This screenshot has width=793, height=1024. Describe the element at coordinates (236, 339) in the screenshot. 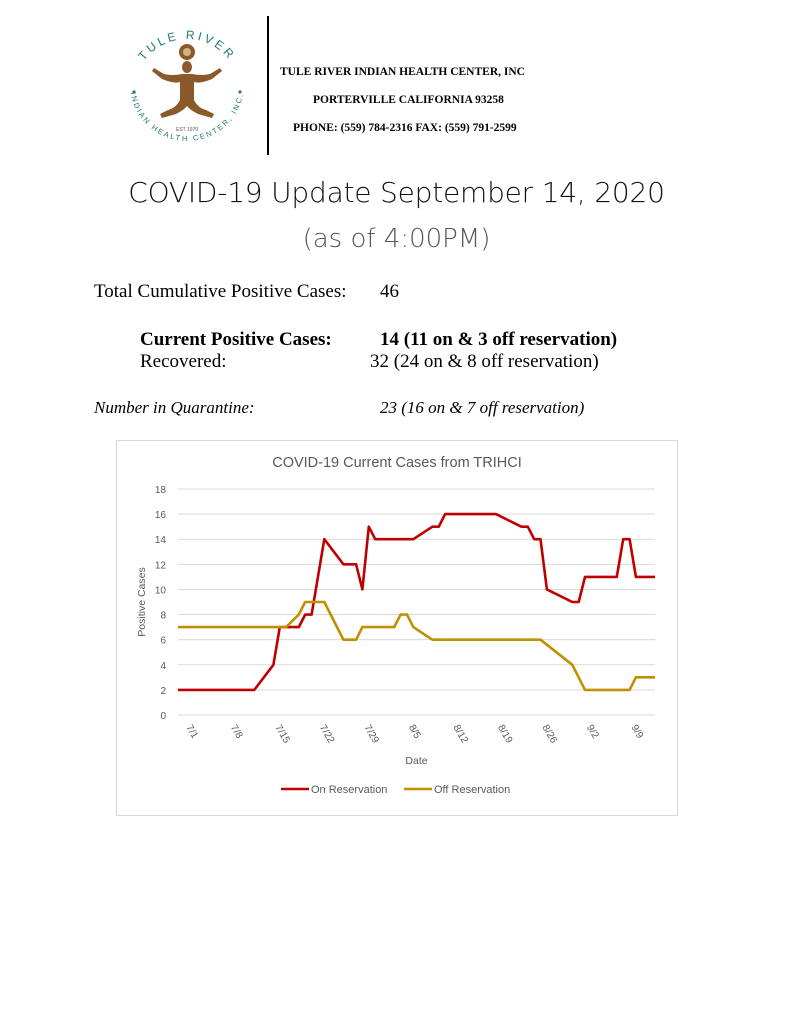

I see `current-cases-label: Current Positive Cases:` at that location.